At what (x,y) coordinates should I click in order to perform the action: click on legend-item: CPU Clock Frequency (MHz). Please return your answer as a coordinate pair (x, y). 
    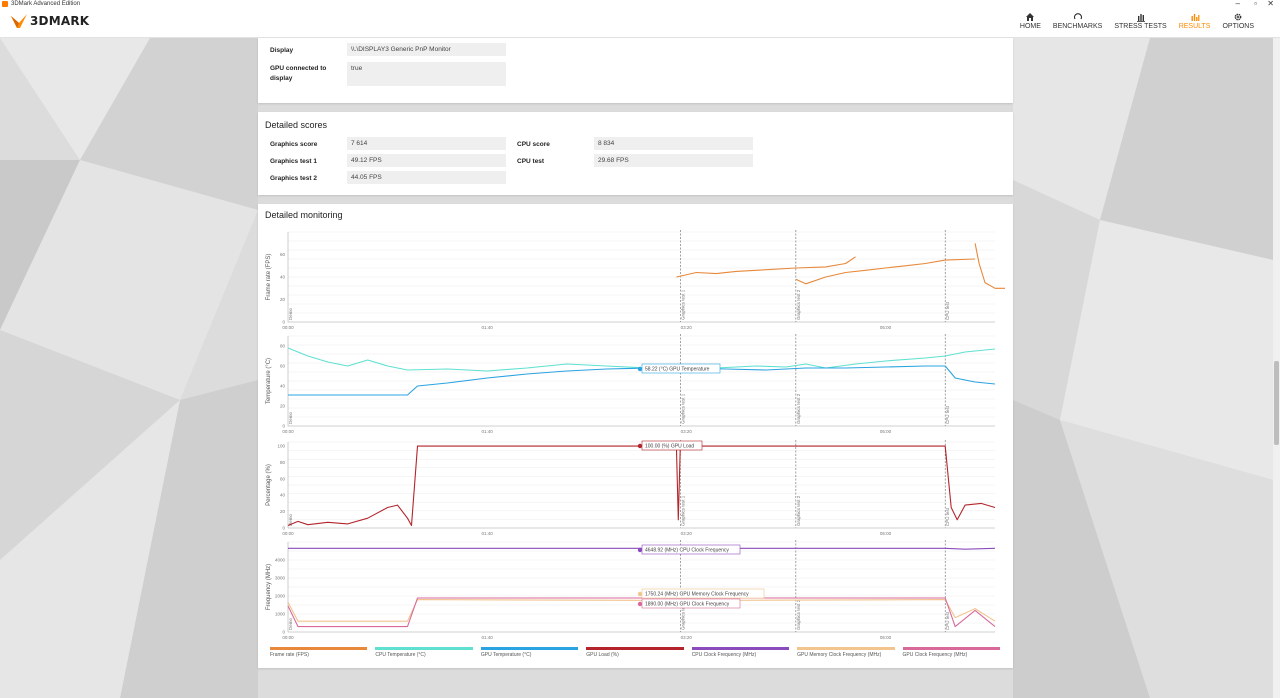
    Looking at the image, I should click on (740, 652).